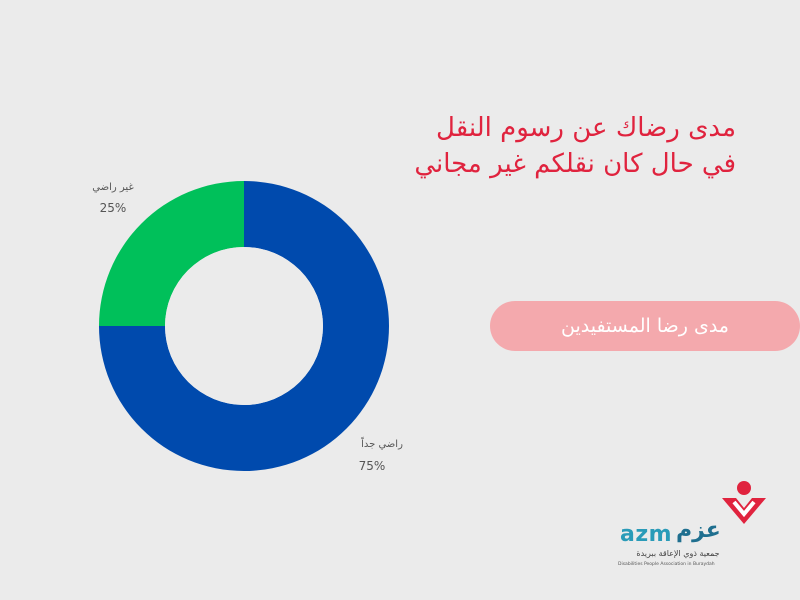 Image resolution: width=800 pixels, height=600 pixels. What do you see at coordinates (575, 164) in the screenshot?
I see `title-line-2: في حال كان نقلكم غير مجاني` at bounding box center [575, 164].